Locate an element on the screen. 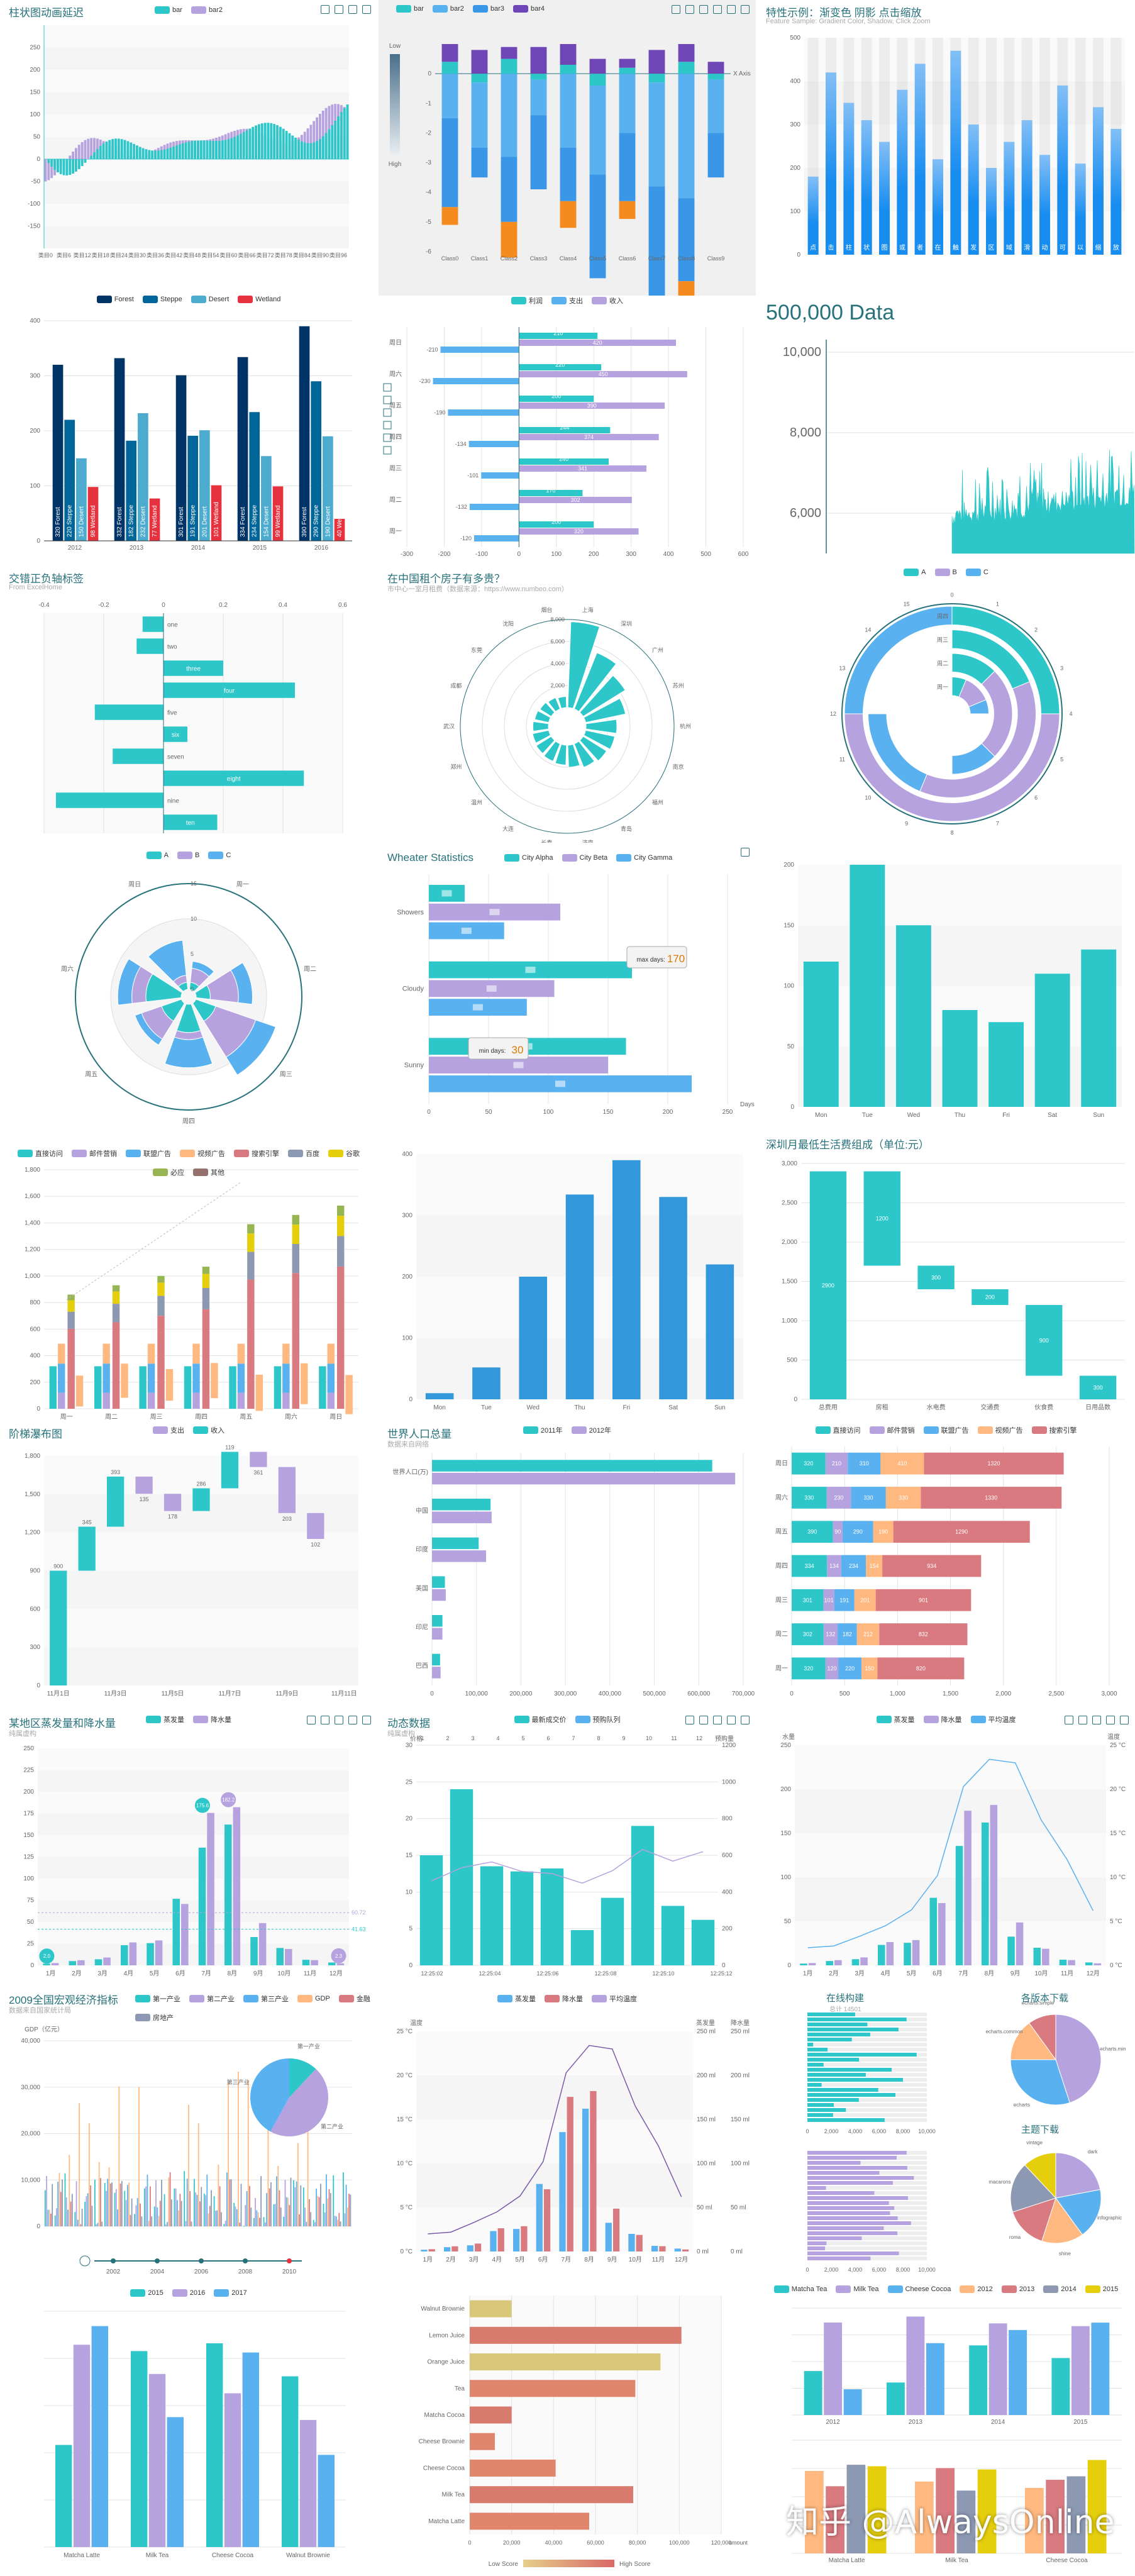 Image resolution: width=1135 pixels, height=2576 pixels. legend-item: 金融 is located at coordinates (354, 1999).